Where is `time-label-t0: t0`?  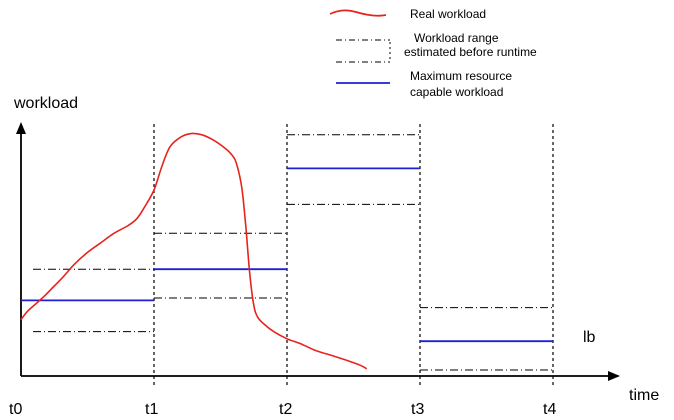 time-label-t0: t0 is located at coordinates (15, 409).